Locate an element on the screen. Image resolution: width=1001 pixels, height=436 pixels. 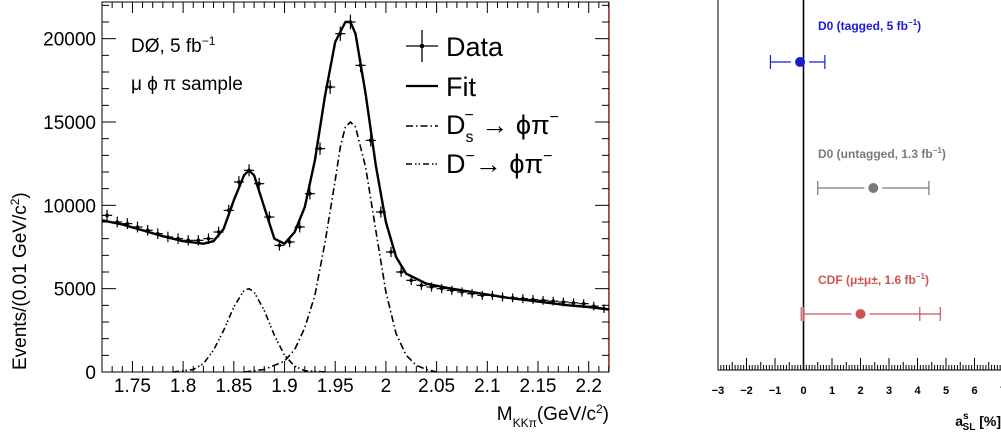
asym-x-tick-labels: −3 −2 −1 0 1 2 3 4 5 6 7 is located at coordinates (856, 391).